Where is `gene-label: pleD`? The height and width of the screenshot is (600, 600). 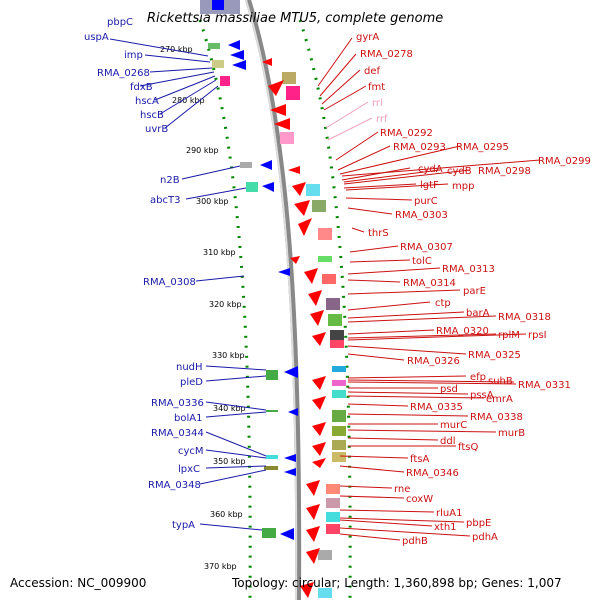
gene-label: pleD is located at coordinates (191, 382).